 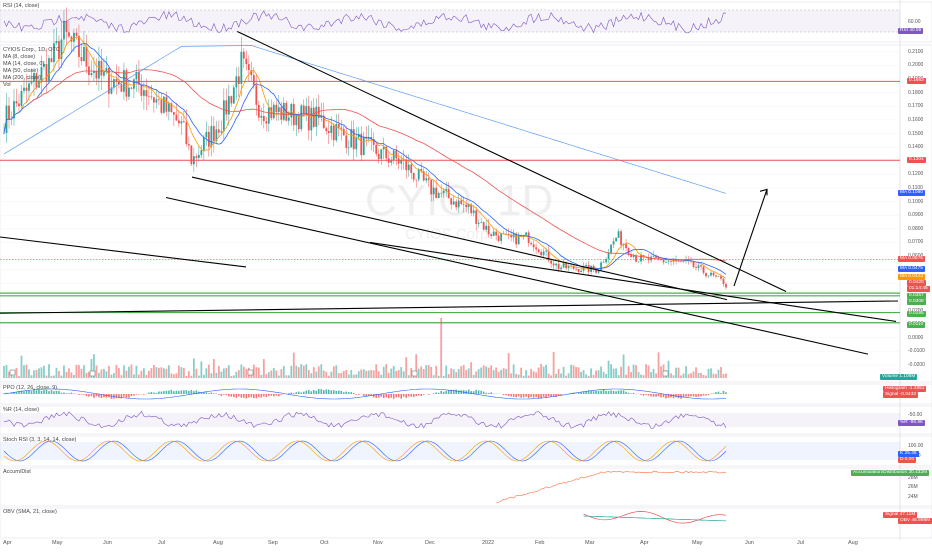 What do you see at coordinates (17, 472) in the screenshot?
I see `indicator-legend: Accum/Dist` at bounding box center [17, 472].